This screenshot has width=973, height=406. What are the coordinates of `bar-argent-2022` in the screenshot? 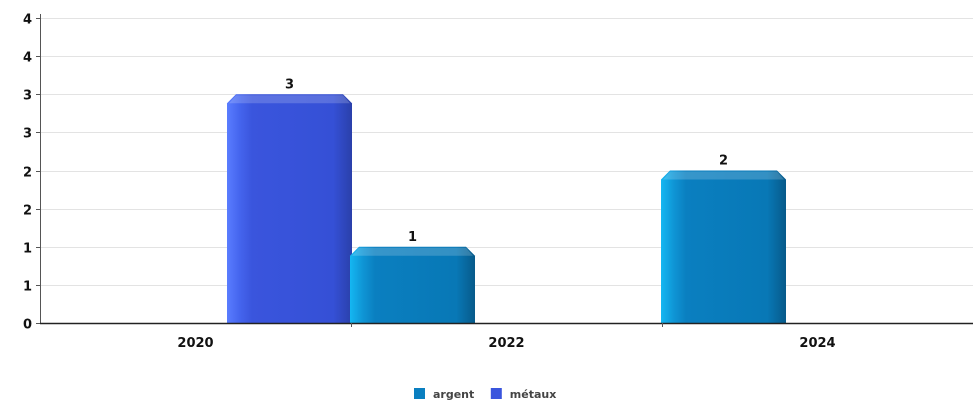 It's located at (412, 284).